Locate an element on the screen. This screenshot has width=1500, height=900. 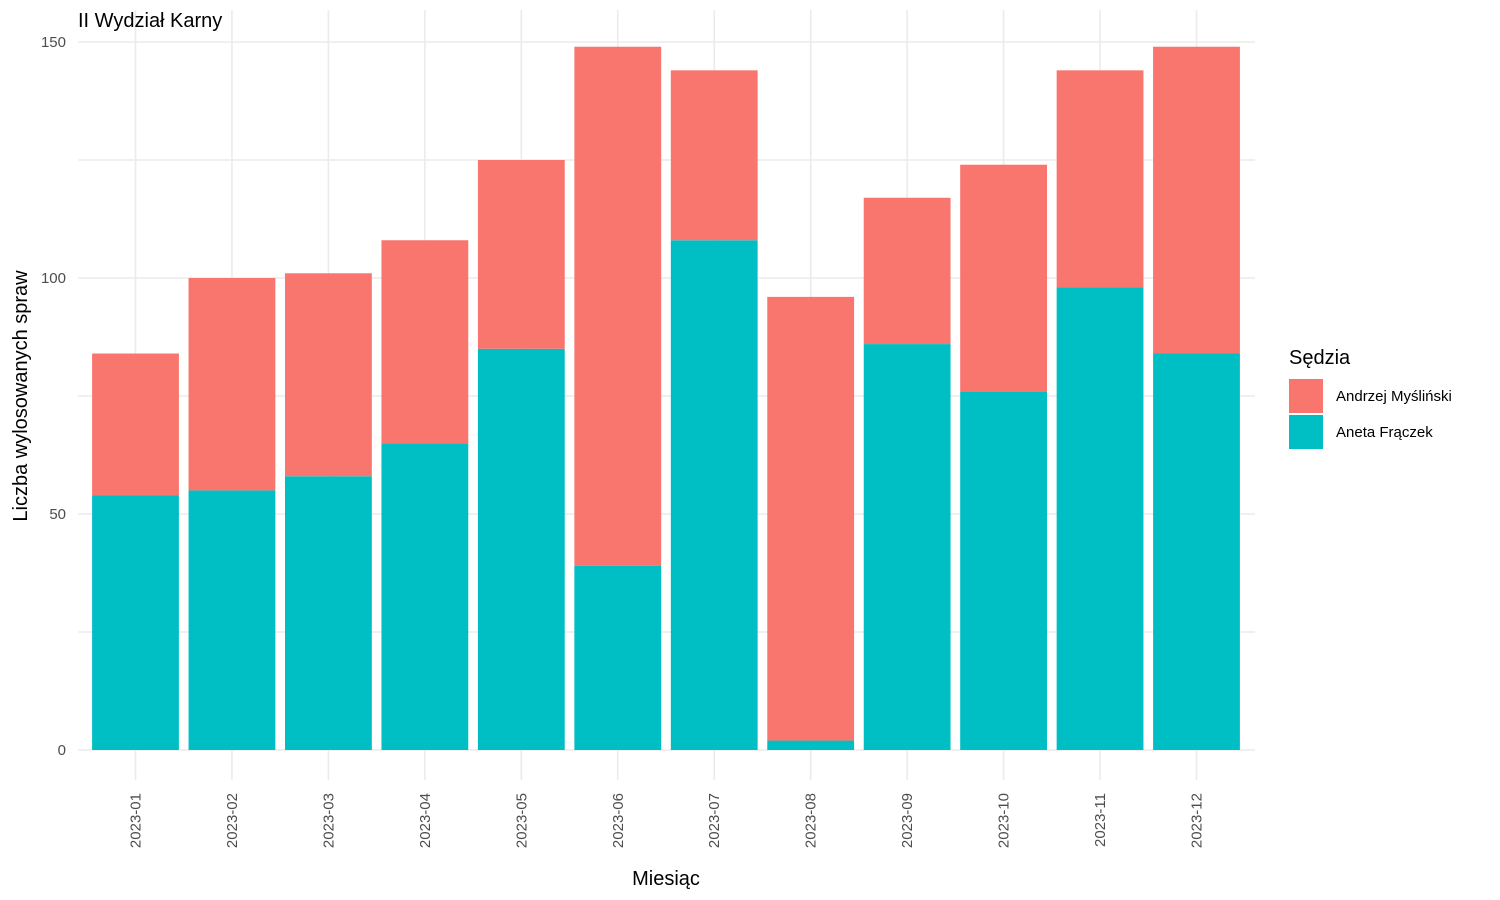
x-tick-label: 2023-12 is located at coordinates (1197, 820).